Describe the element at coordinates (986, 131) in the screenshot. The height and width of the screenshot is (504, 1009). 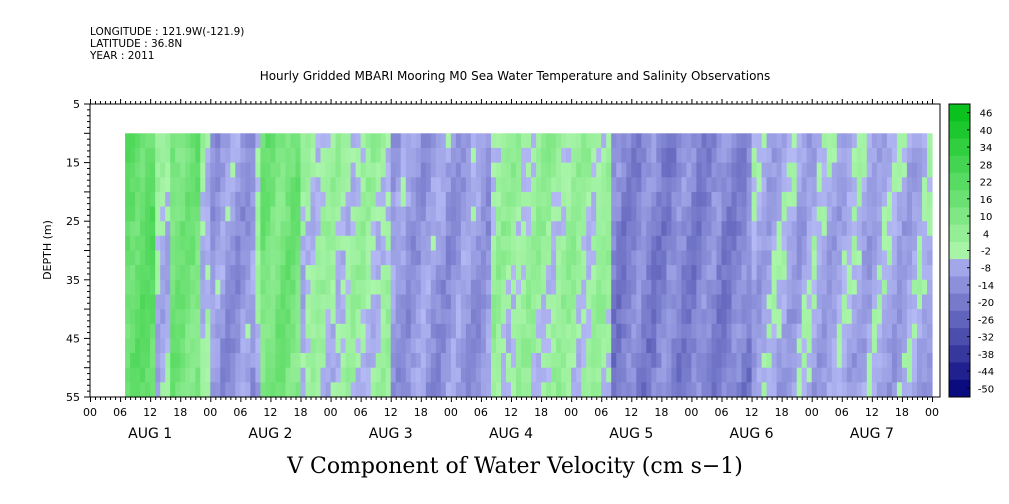
I see `colorbar-label: 40` at that location.